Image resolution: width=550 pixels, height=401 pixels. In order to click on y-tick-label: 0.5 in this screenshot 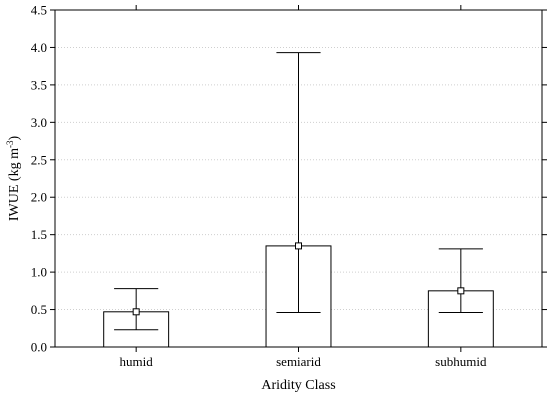, I will do `click(39, 309)`.